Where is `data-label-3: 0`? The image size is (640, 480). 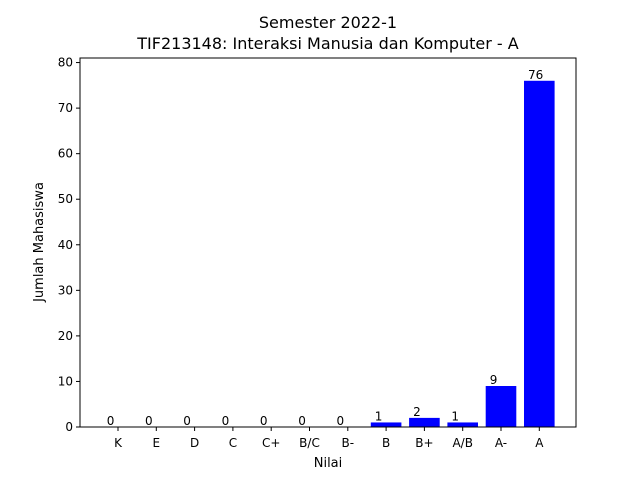
data-label-3: 0 is located at coordinates (226, 421).